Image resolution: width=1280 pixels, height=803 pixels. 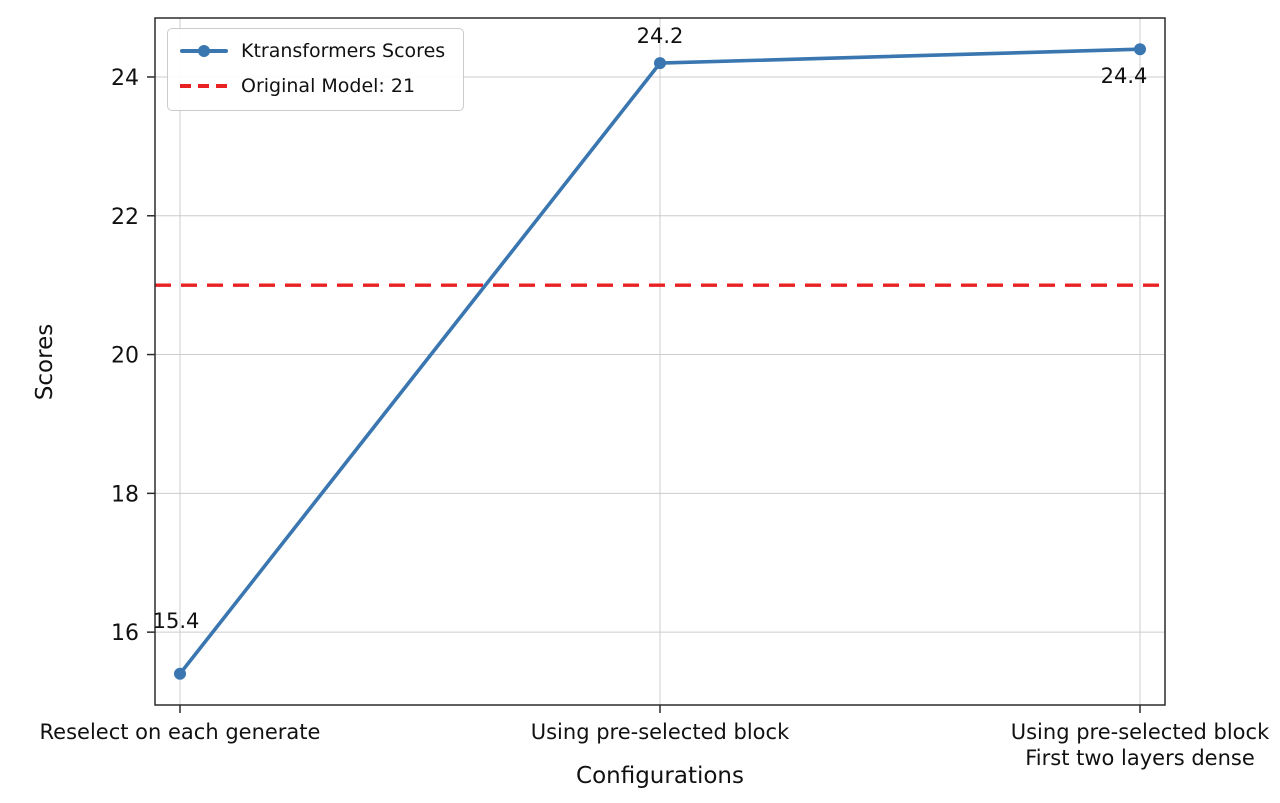 What do you see at coordinates (176, 621) in the screenshot?
I see `point-value-label: 15.4` at bounding box center [176, 621].